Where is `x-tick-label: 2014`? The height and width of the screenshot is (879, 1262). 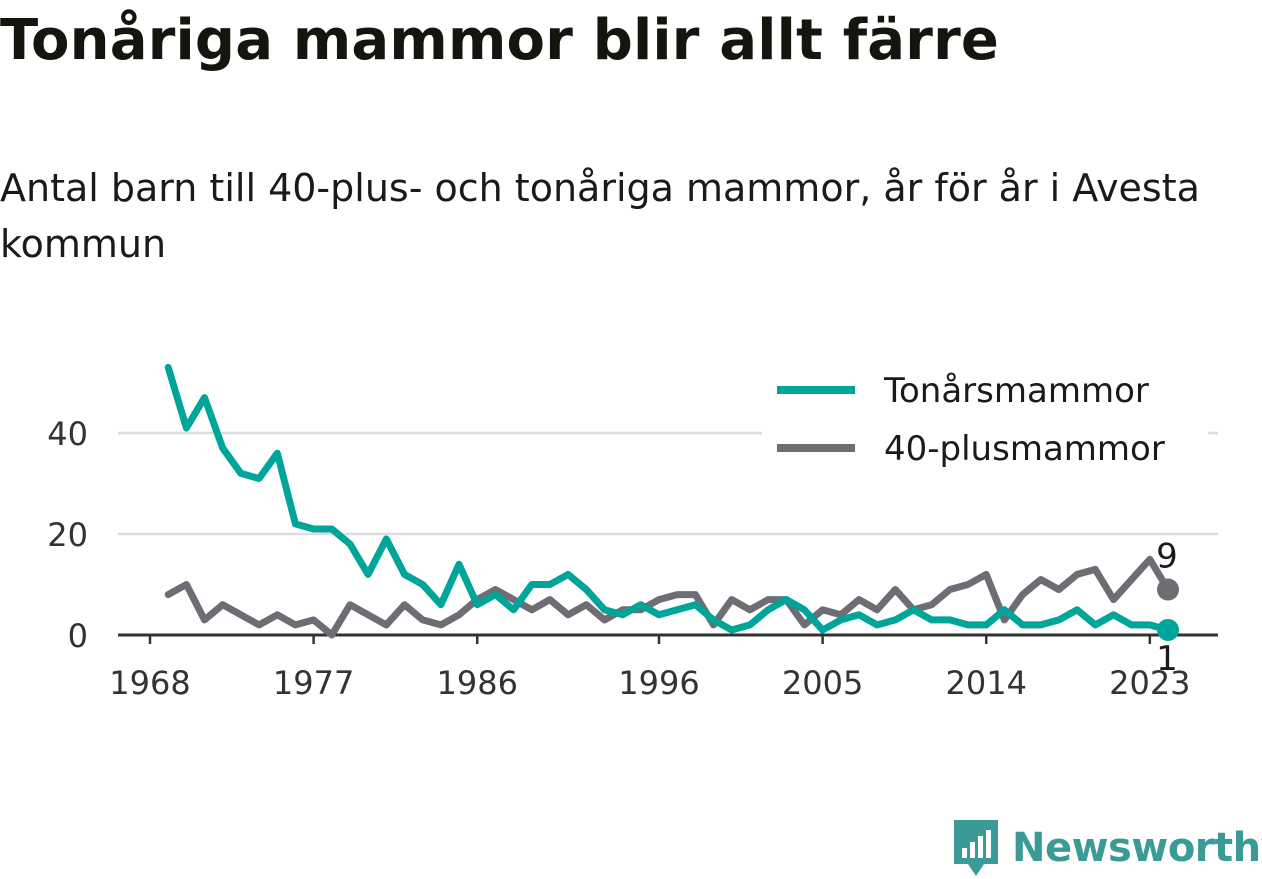 x-tick-label: 2014 is located at coordinates (985, 683).